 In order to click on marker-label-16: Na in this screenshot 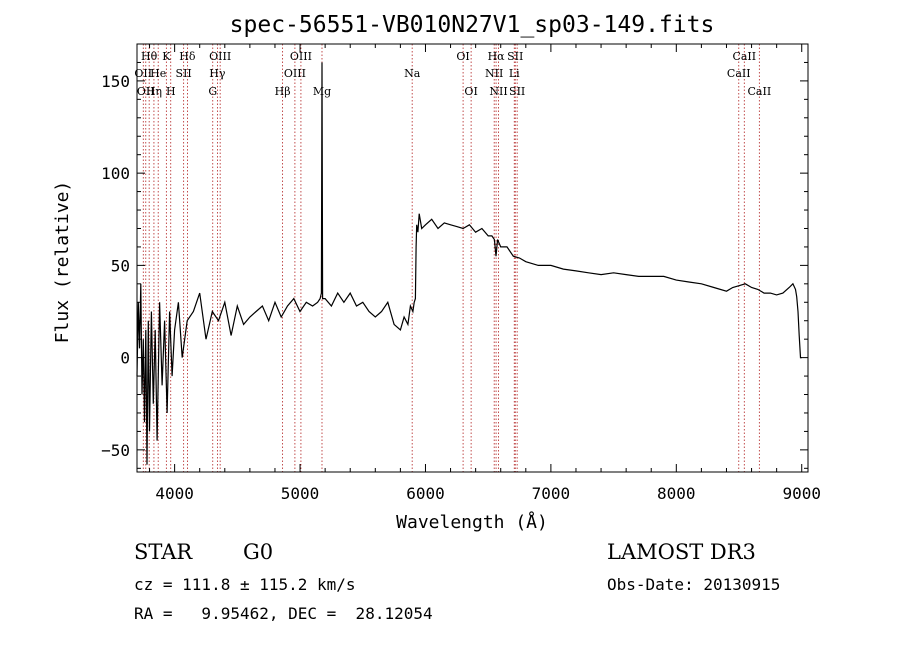, I will do `click(412, 73)`.